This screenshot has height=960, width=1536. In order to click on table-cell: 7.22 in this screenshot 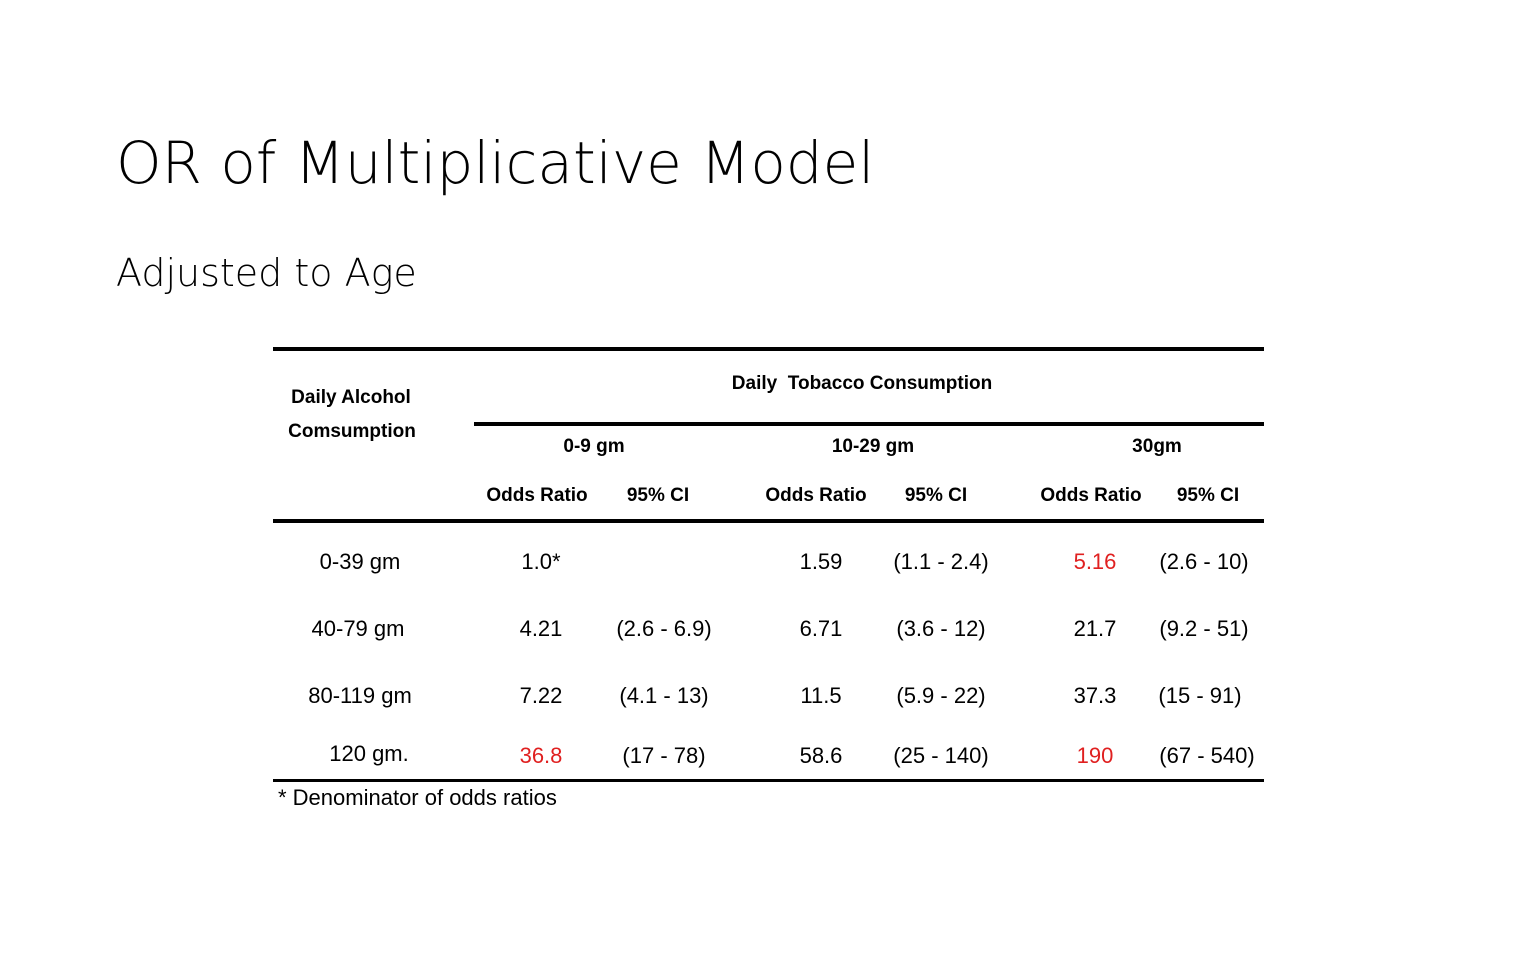, I will do `click(541, 695)`.